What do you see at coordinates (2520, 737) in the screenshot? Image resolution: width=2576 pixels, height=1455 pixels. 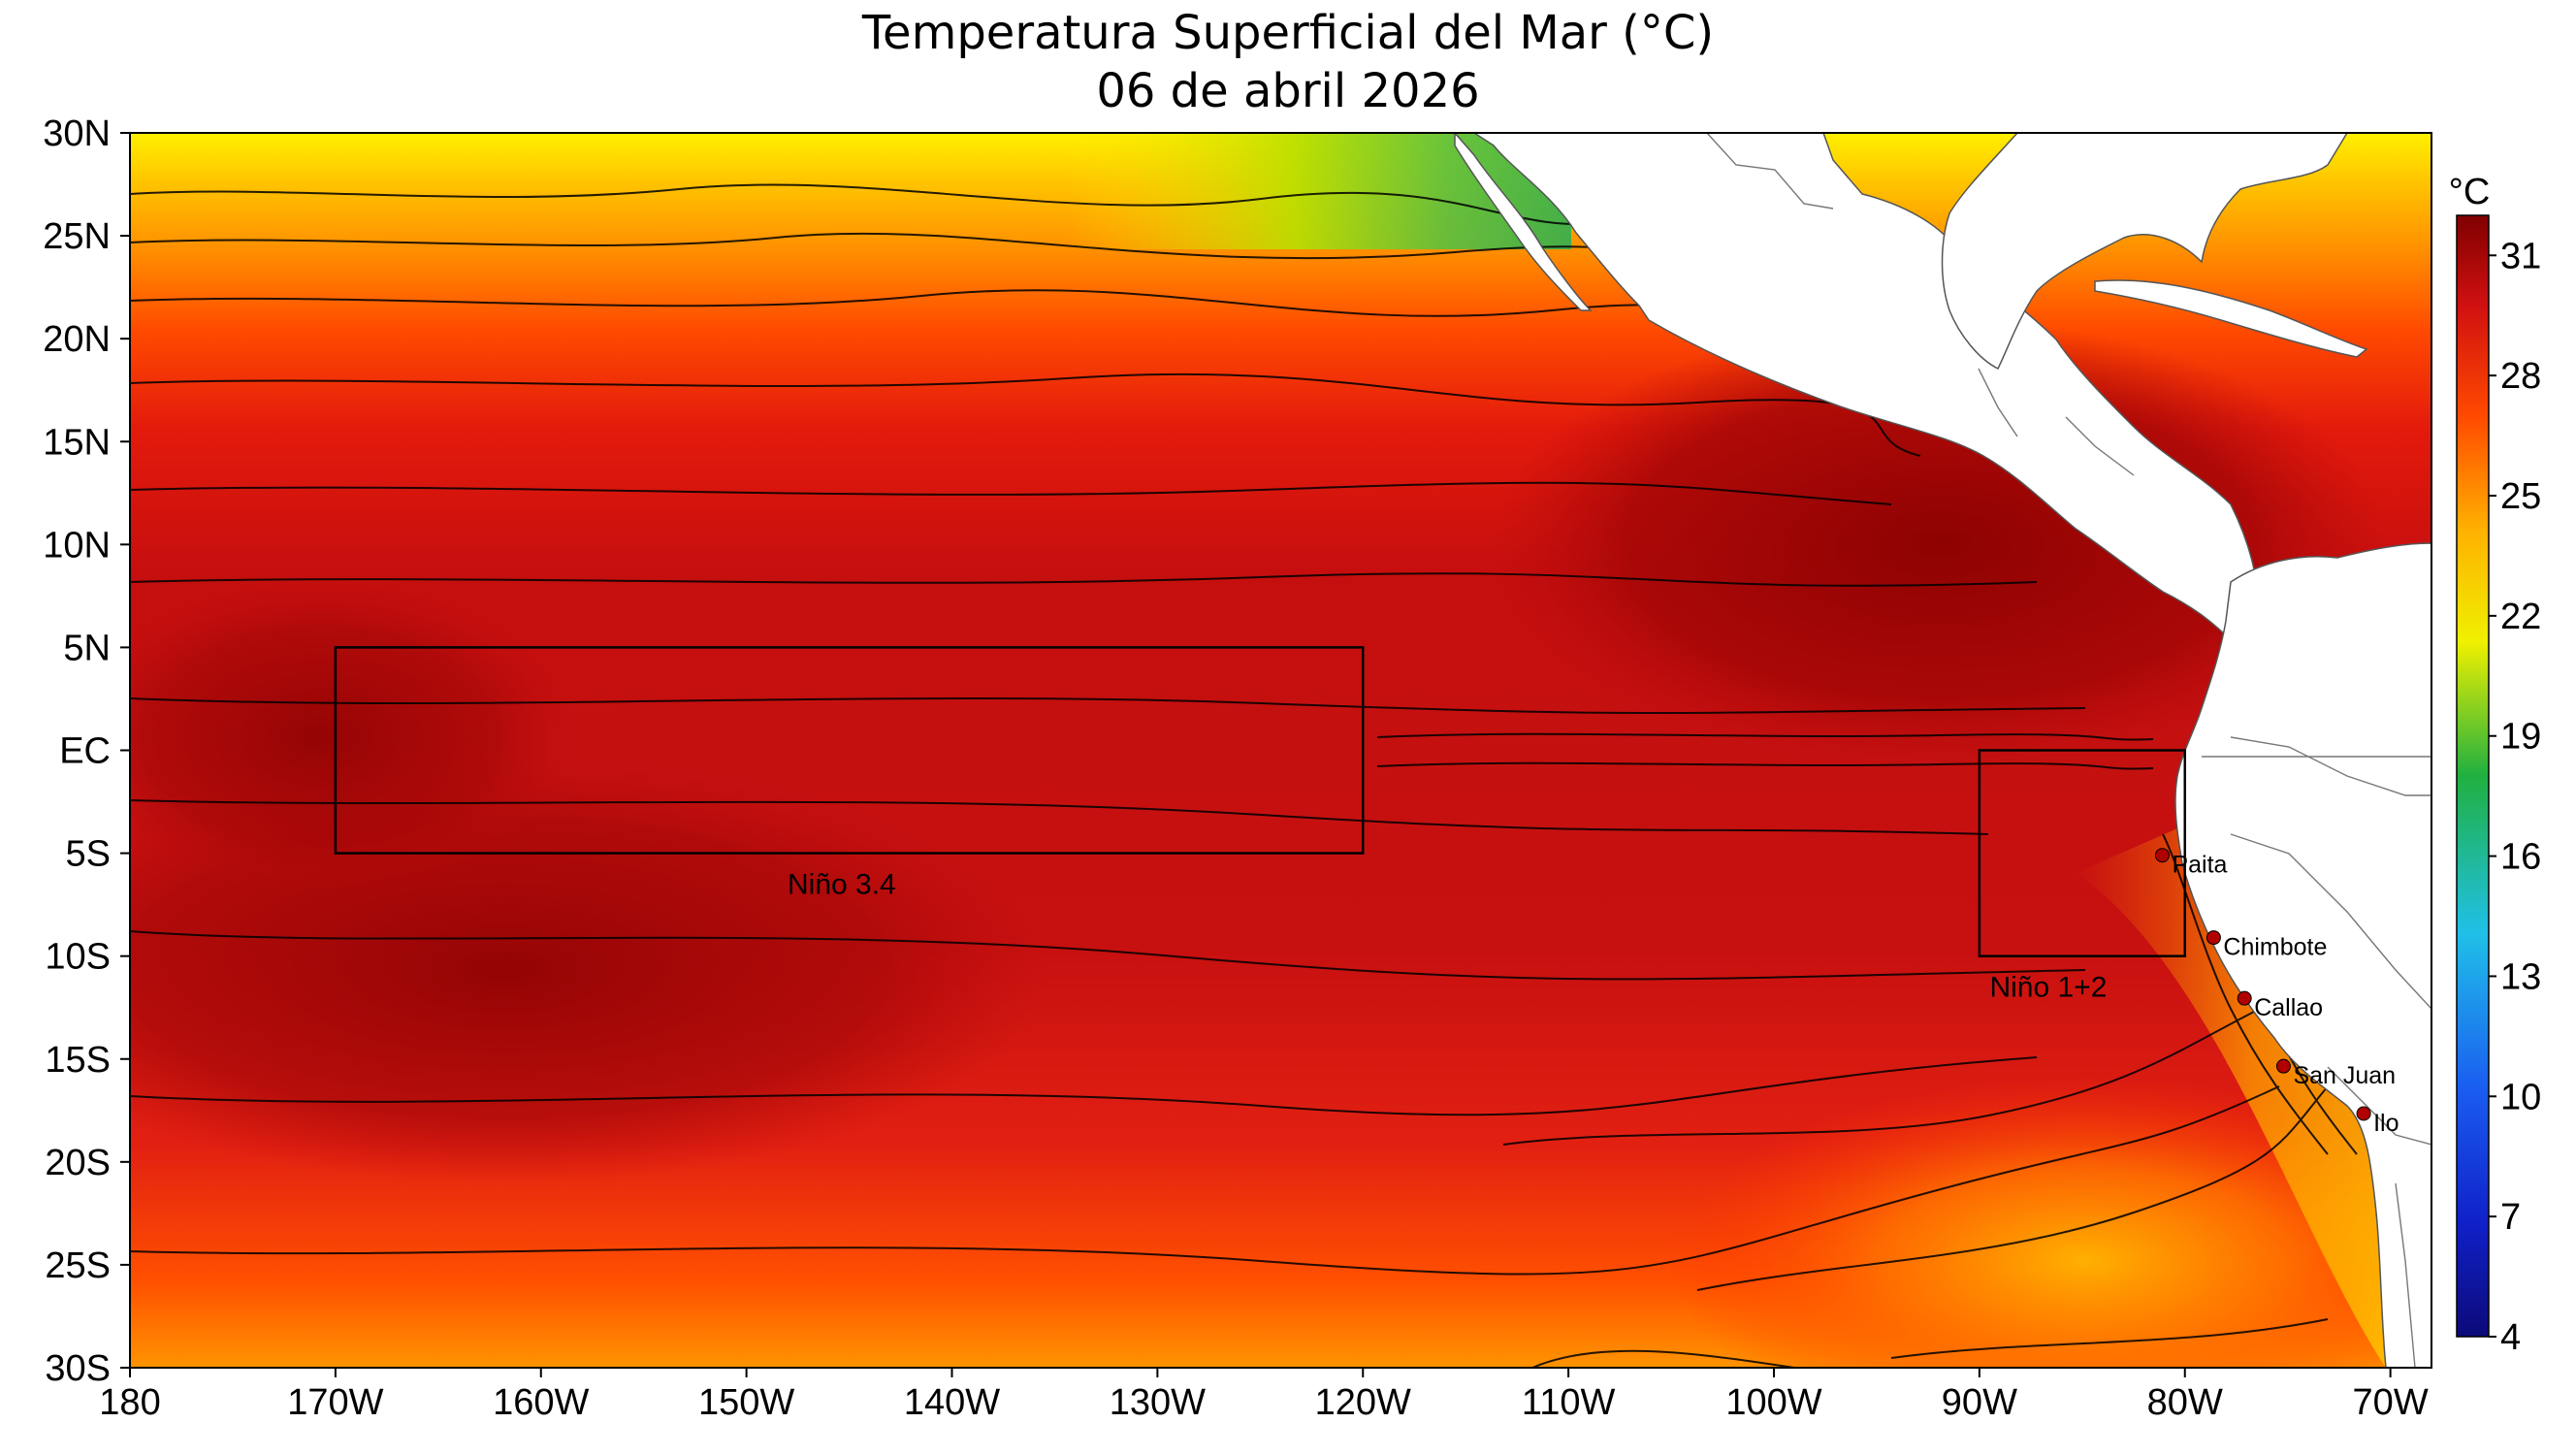 I see `colorbar-tick-label: 19` at bounding box center [2520, 737].